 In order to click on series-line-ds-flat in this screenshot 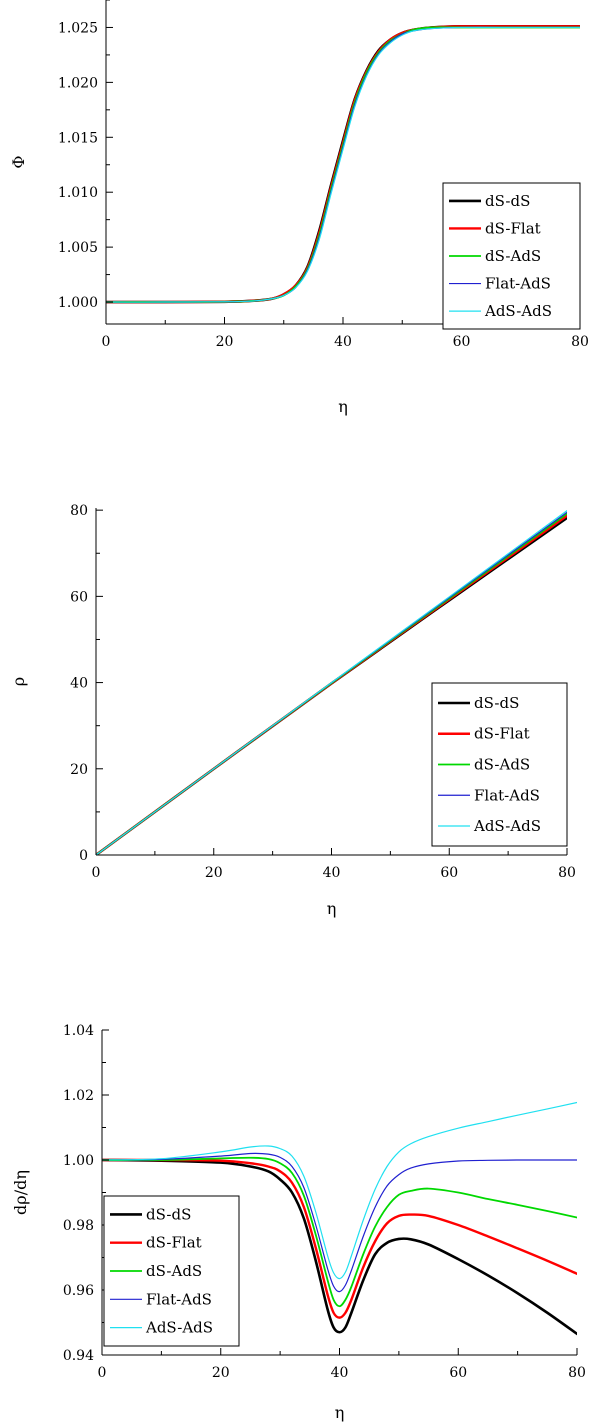, I will do `click(339, 1238)`.